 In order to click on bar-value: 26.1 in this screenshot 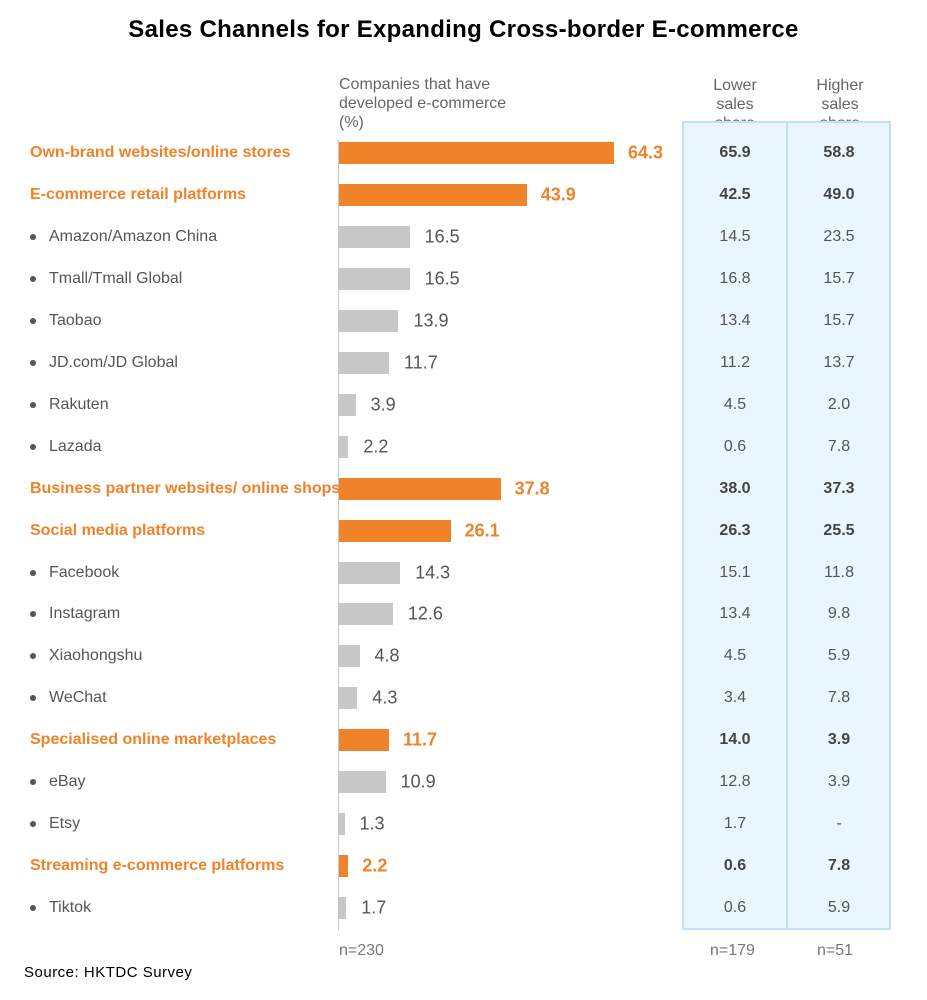, I will do `click(482, 530)`.